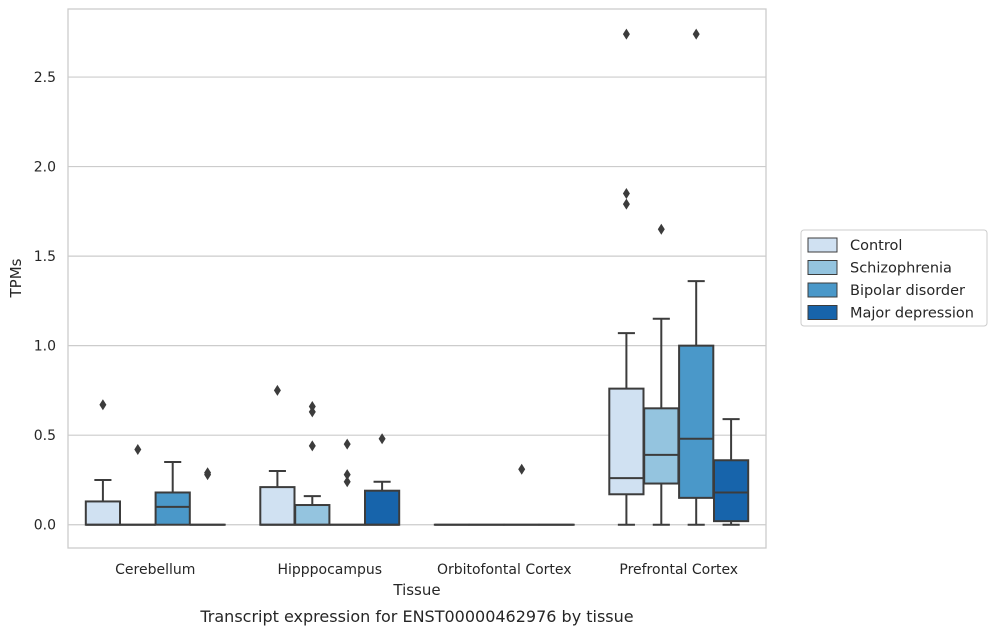 The height and width of the screenshot is (634, 997). I want to click on y-axis-title: TPMs, so click(16, 278).